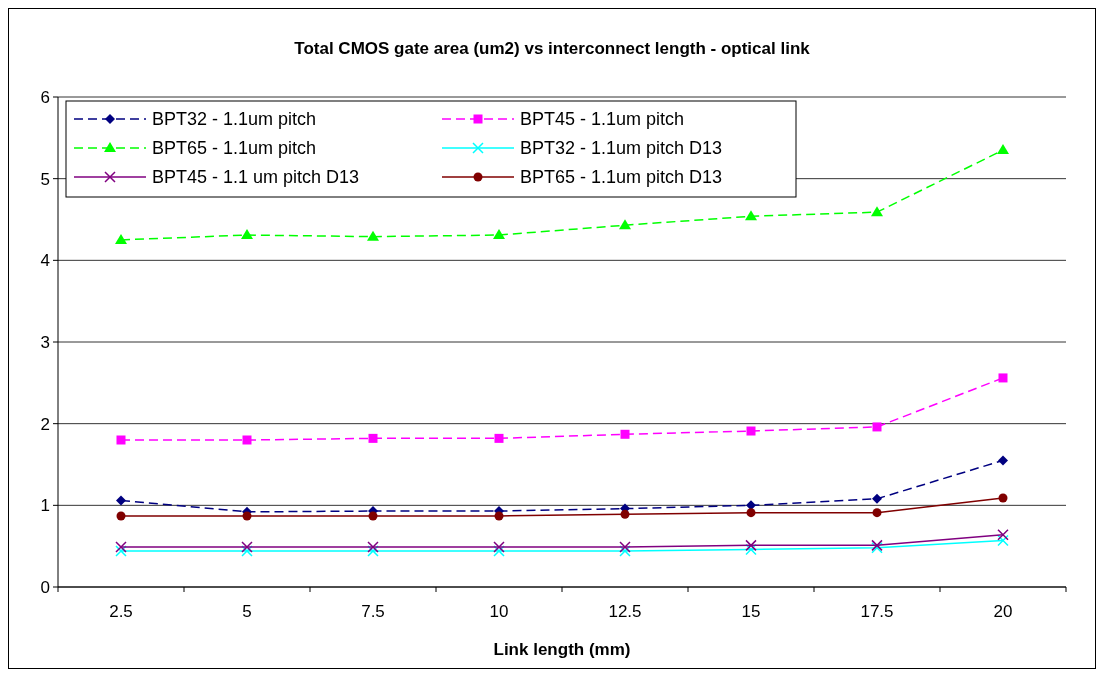 The image size is (1104, 677). I want to click on legend-label: BPT65 - 1.1um pitch D13, so click(621, 177).